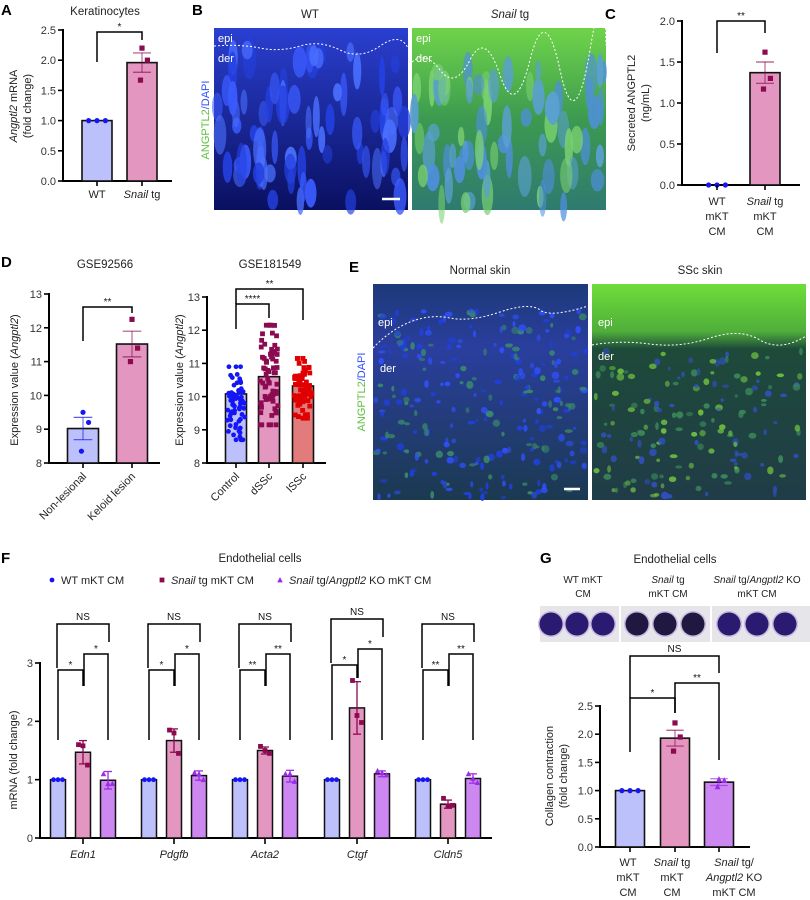 The height and width of the screenshot is (900, 810). What do you see at coordinates (264, 855) in the screenshot?
I see `x-tick-label: Acta2` at bounding box center [264, 855].